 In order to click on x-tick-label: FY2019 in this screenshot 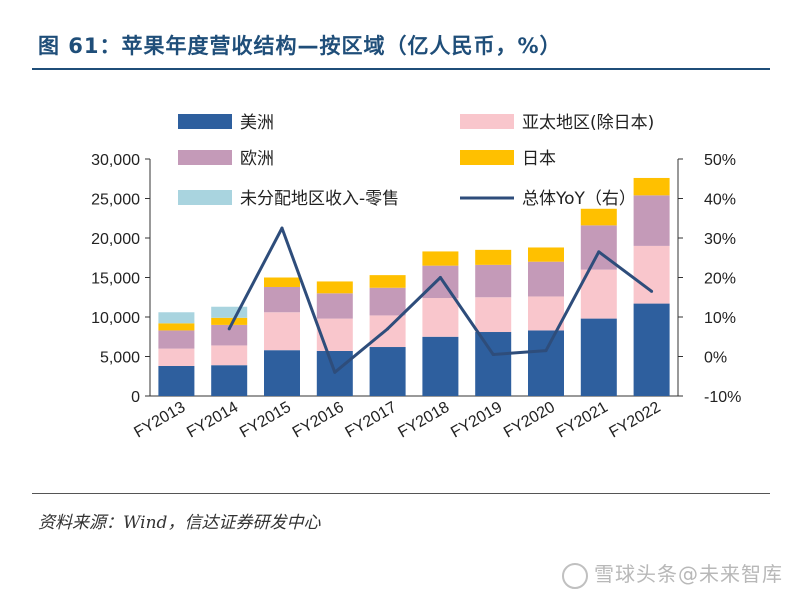, I will do `click(476, 420)`.